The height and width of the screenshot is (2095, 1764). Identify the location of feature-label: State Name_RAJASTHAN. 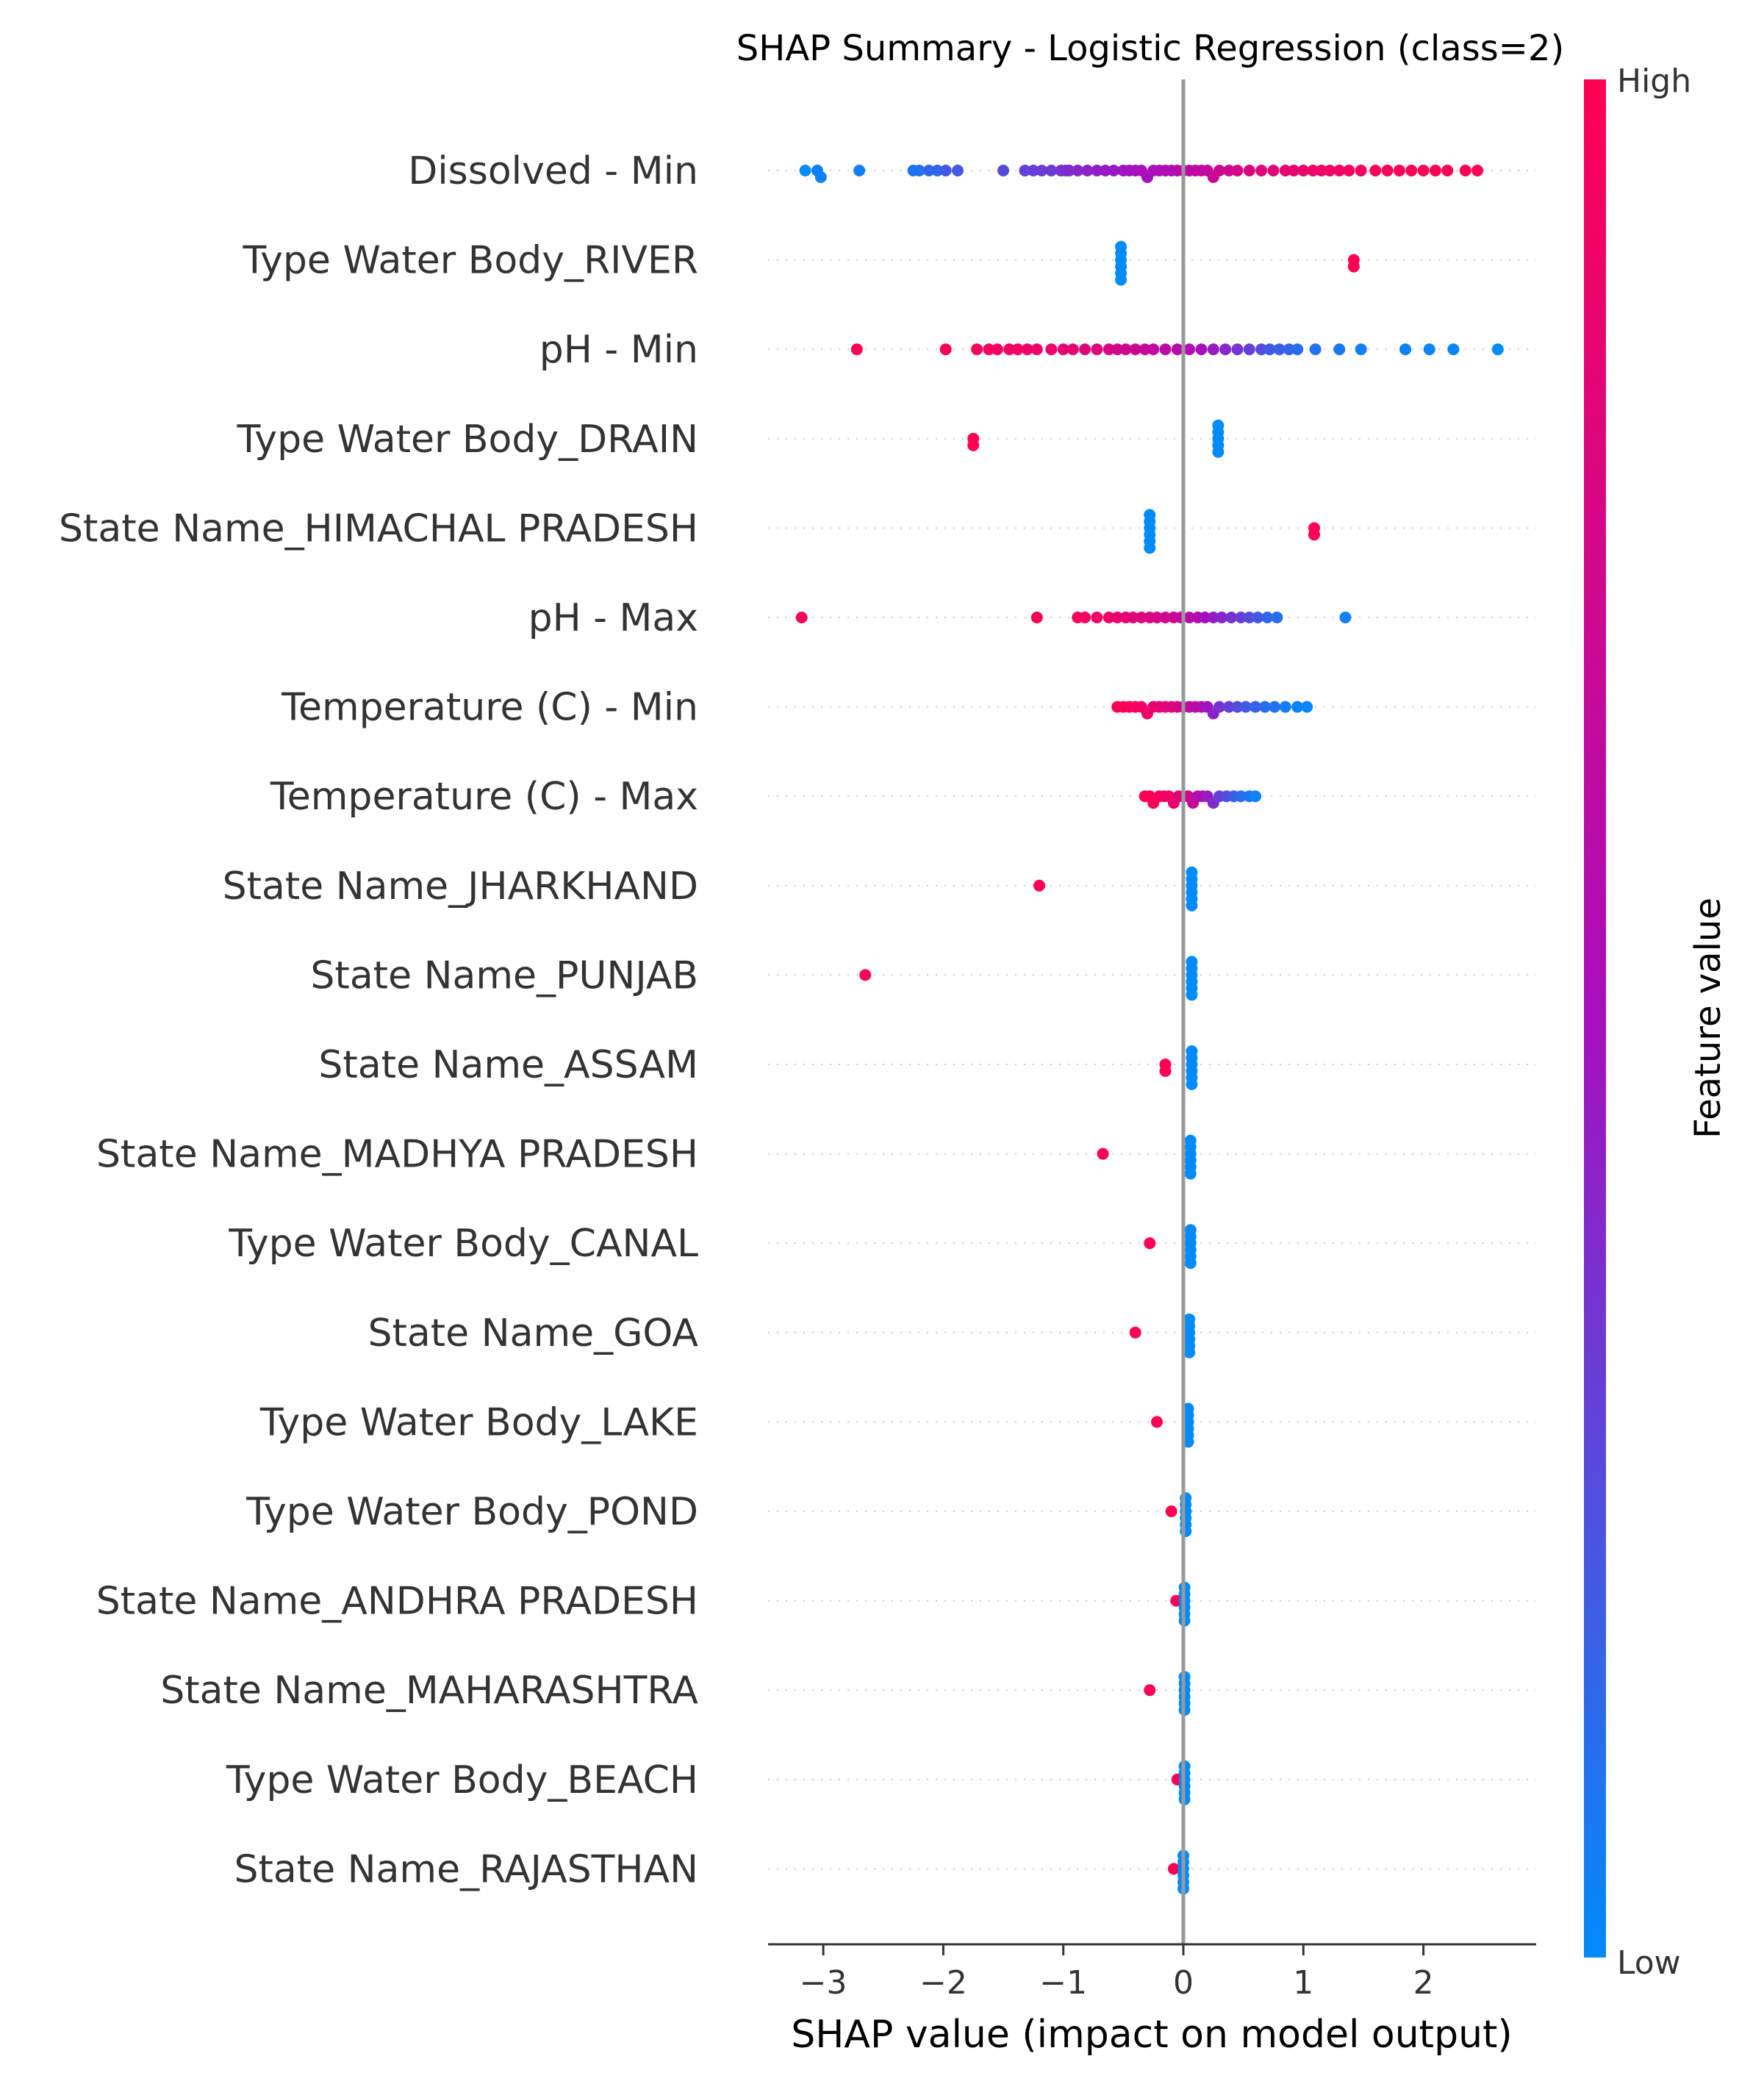
(466, 1869).